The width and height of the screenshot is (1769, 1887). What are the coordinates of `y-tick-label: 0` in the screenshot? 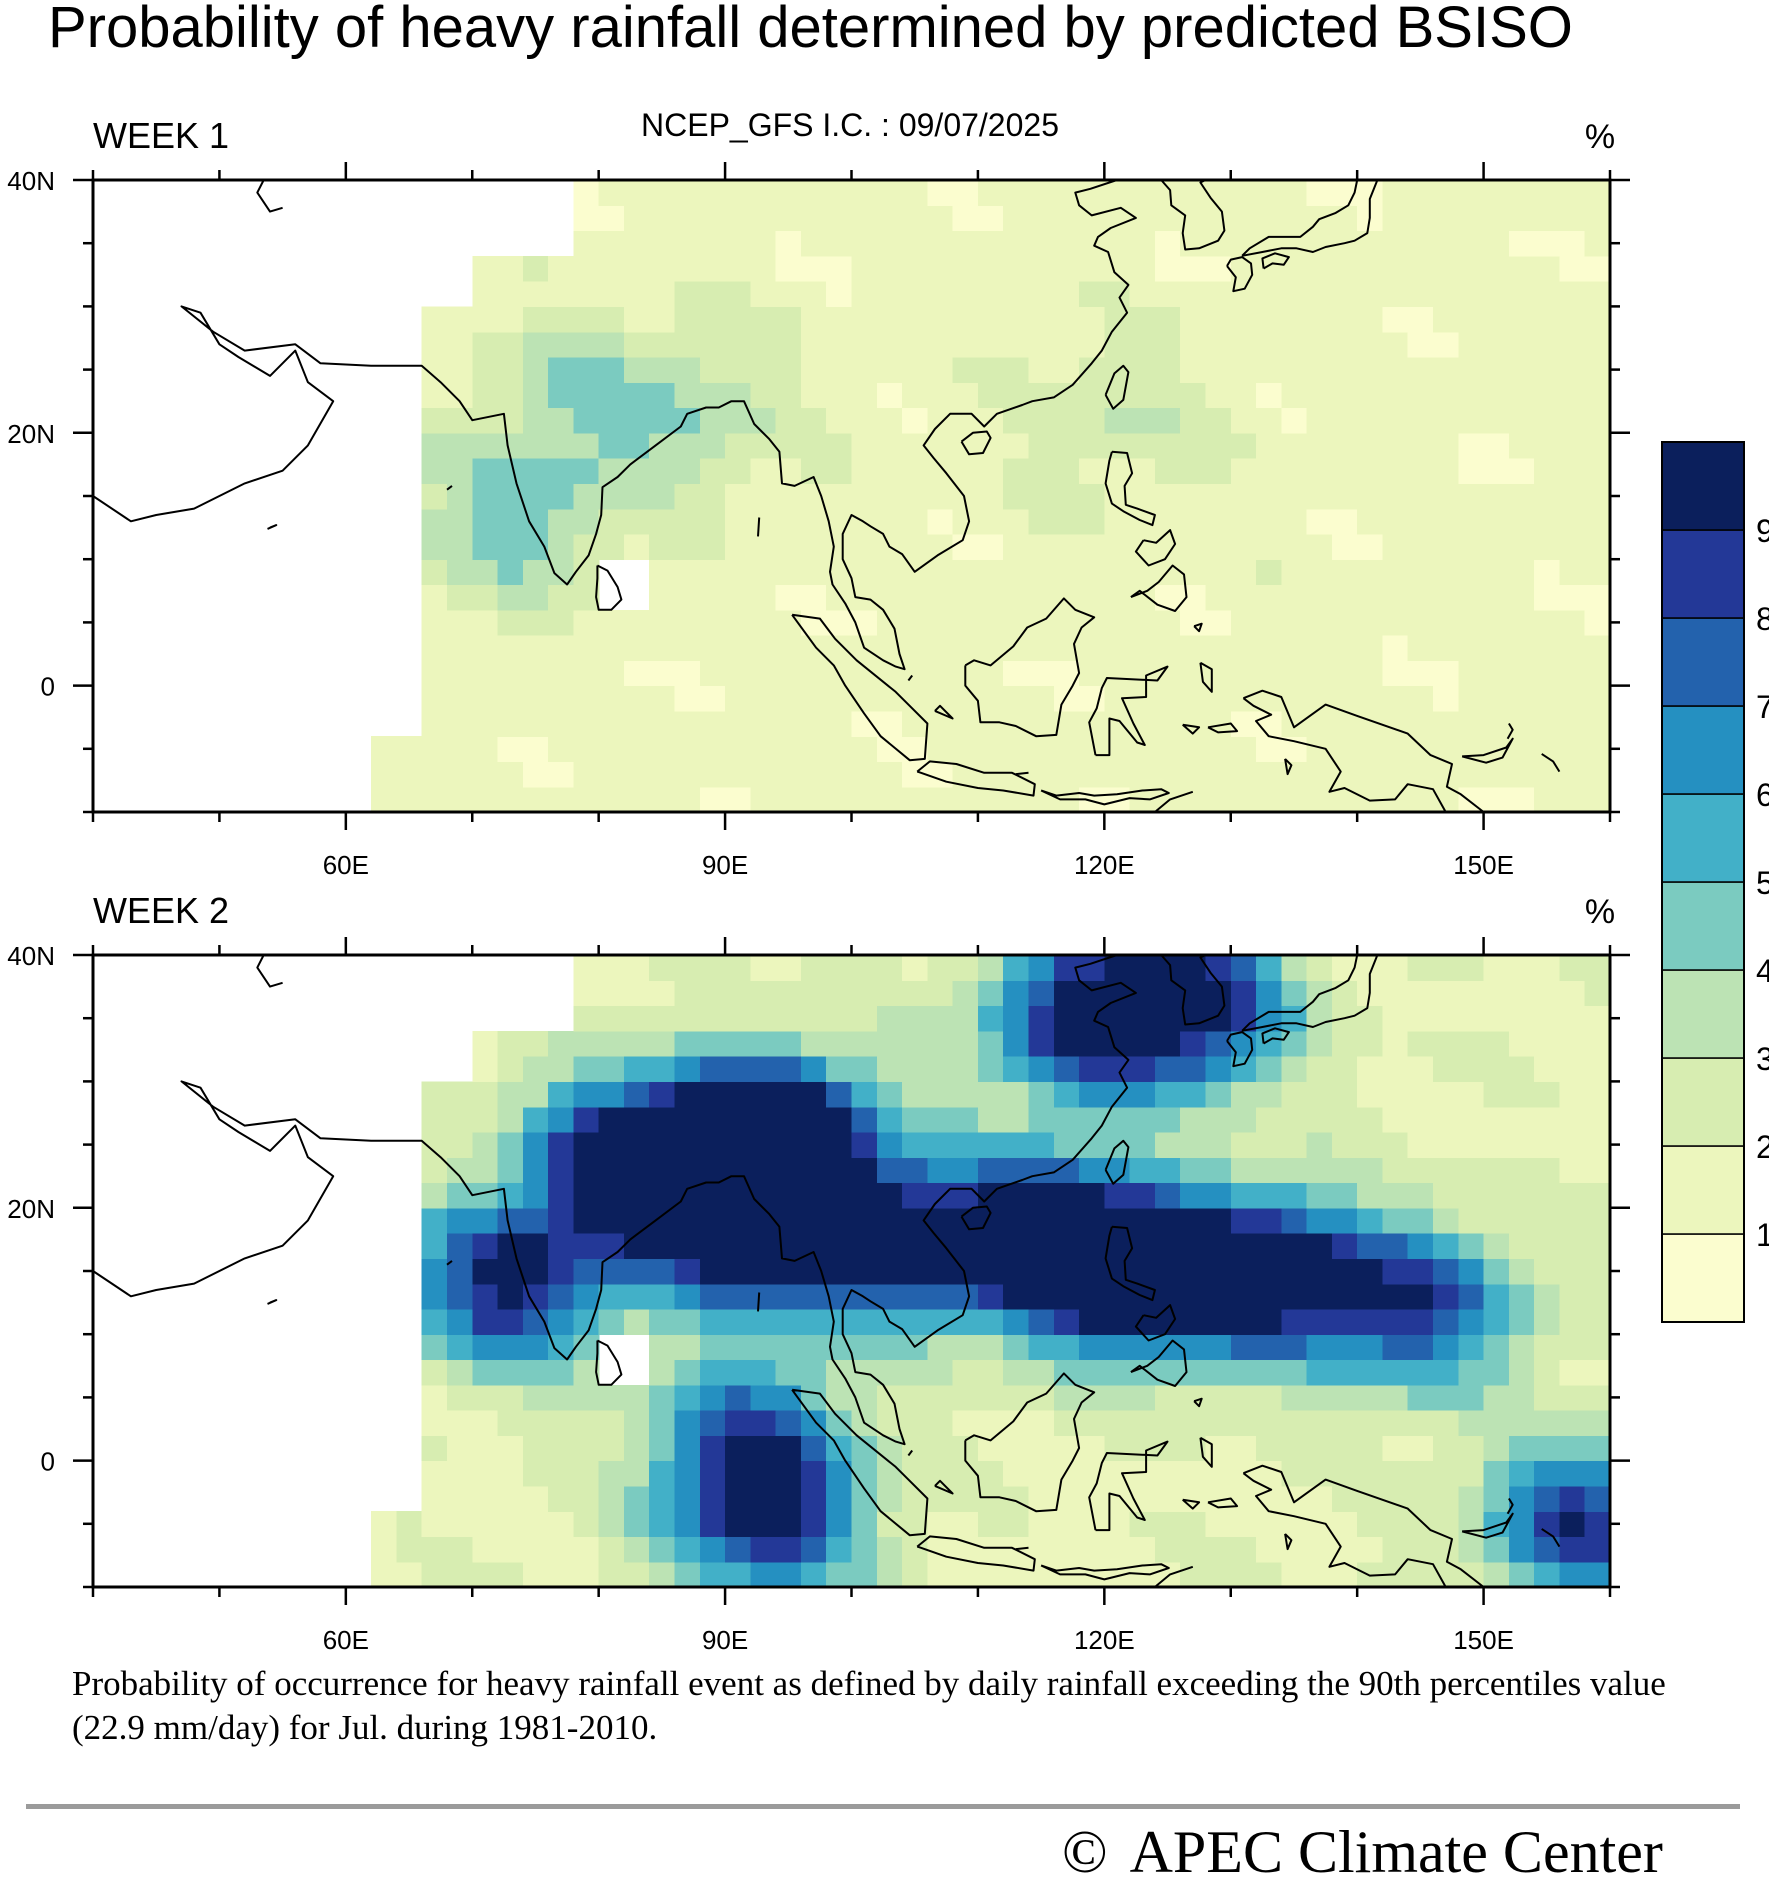 It's located at (48, 687).